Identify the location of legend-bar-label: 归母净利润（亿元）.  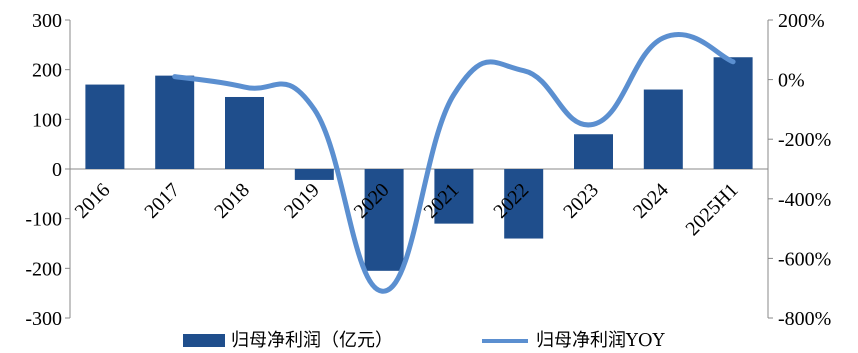
(312, 340).